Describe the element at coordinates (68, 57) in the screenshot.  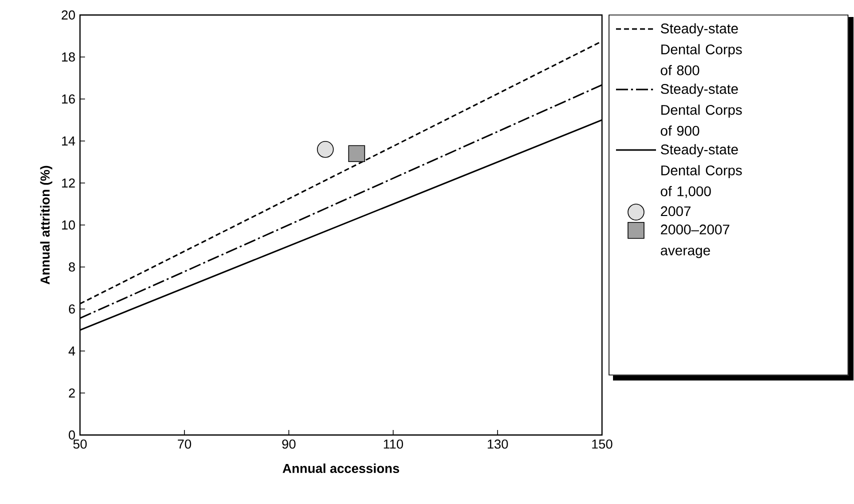
I see `y-tick-label: 18` at that location.